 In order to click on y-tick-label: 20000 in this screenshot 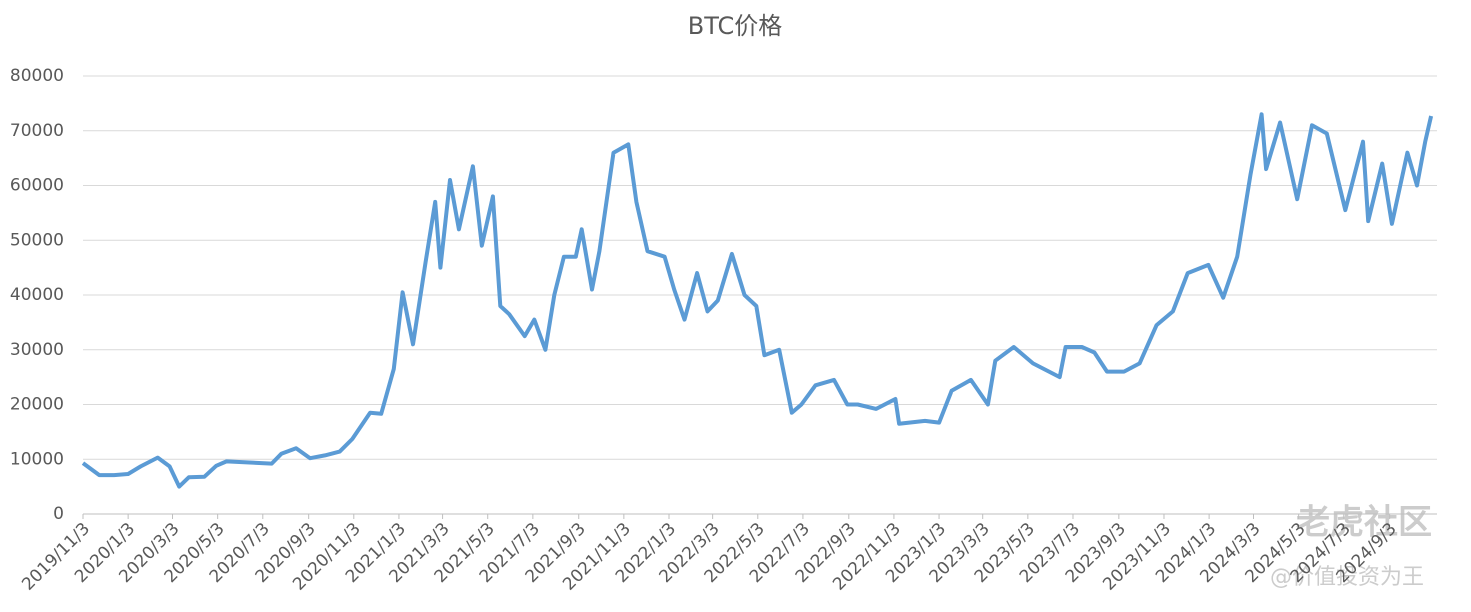, I will do `click(37, 405)`.